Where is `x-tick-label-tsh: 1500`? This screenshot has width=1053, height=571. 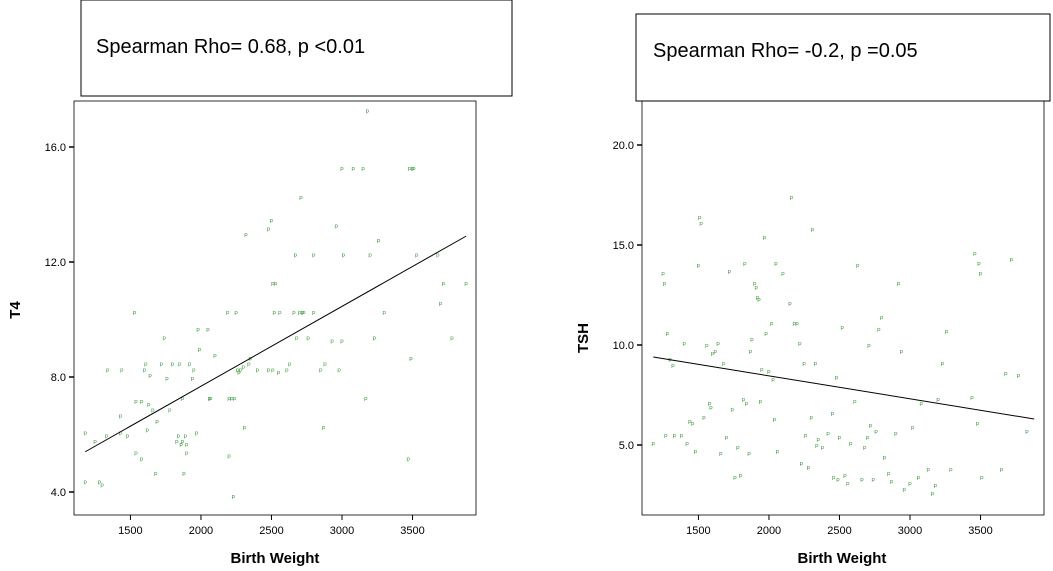
x-tick-label-tsh: 1500 is located at coordinates (698, 531).